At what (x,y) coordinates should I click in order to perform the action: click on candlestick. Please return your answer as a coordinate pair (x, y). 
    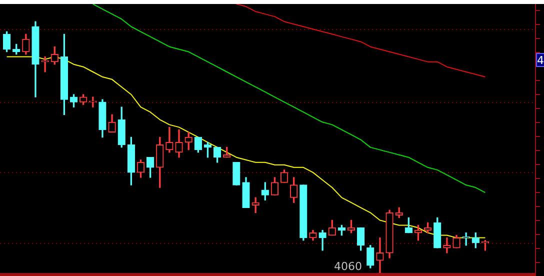
    Looking at the image, I should click on (380, 255).